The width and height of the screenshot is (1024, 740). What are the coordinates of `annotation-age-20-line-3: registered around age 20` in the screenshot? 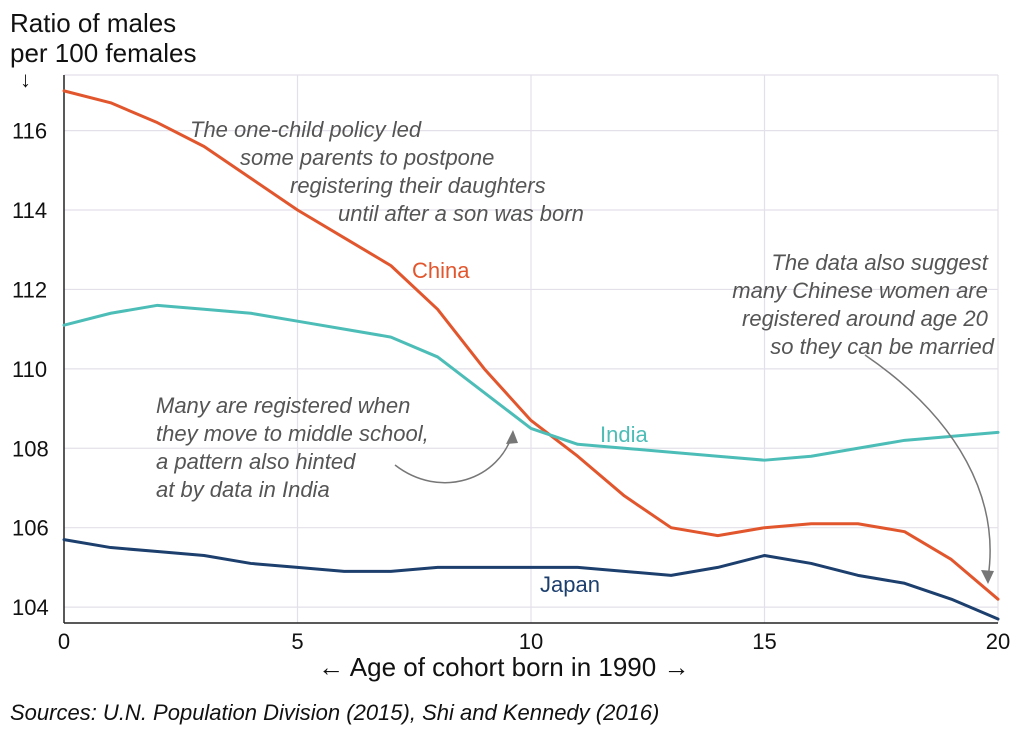 It's located at (865, 318).